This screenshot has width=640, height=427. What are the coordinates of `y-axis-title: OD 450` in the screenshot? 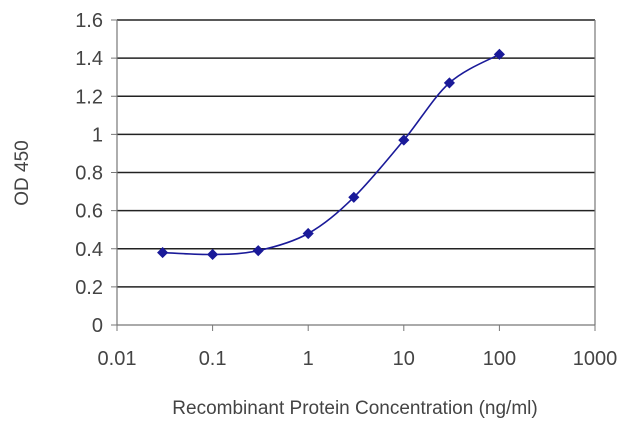 It's located at (22, 172).